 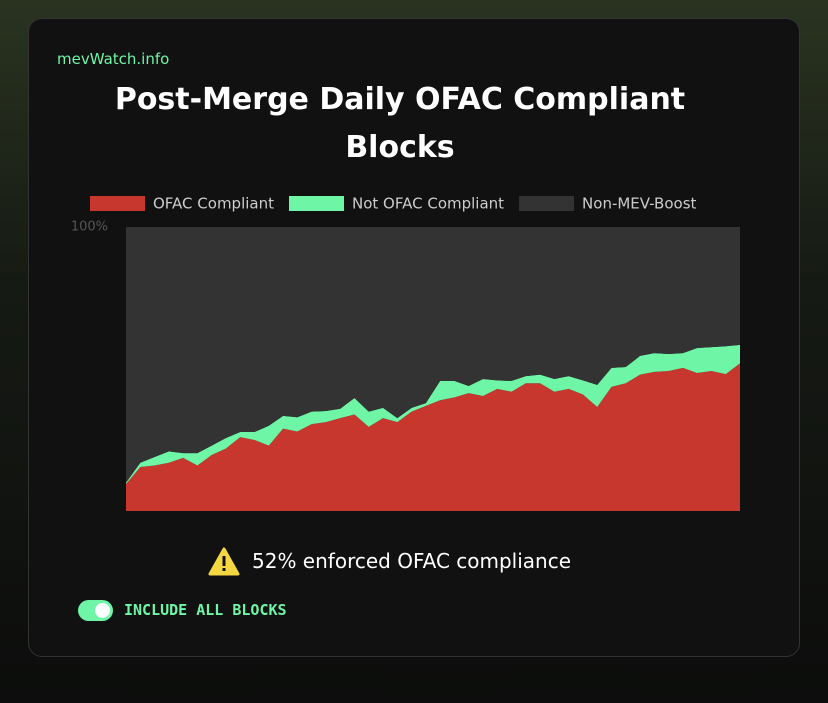 I want to click on toggle, so click(x=95, y=610).